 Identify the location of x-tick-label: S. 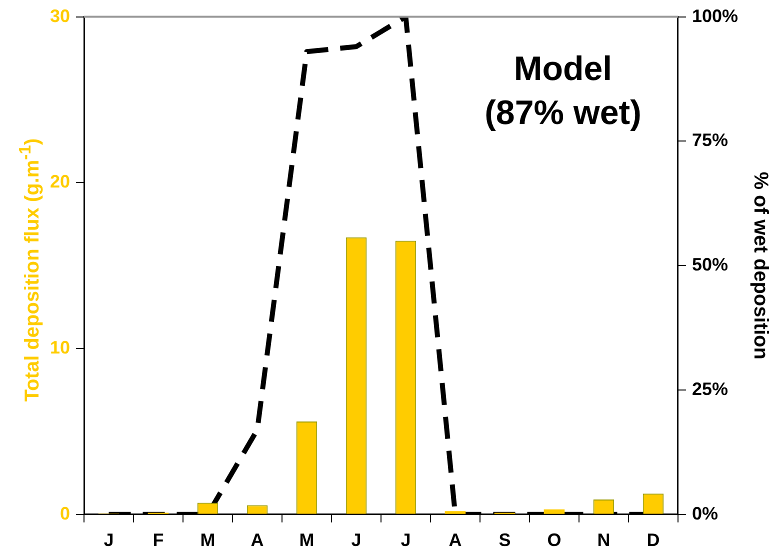
(504, 540).